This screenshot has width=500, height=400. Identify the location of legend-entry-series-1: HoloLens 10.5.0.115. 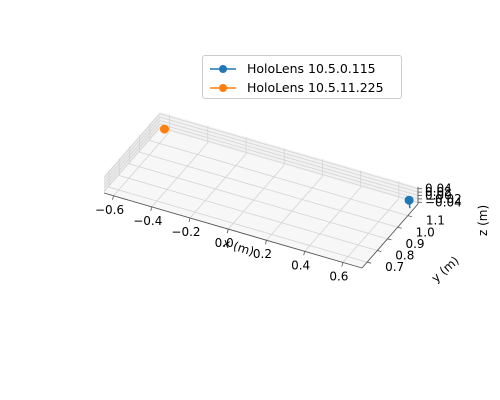
(302, 69).